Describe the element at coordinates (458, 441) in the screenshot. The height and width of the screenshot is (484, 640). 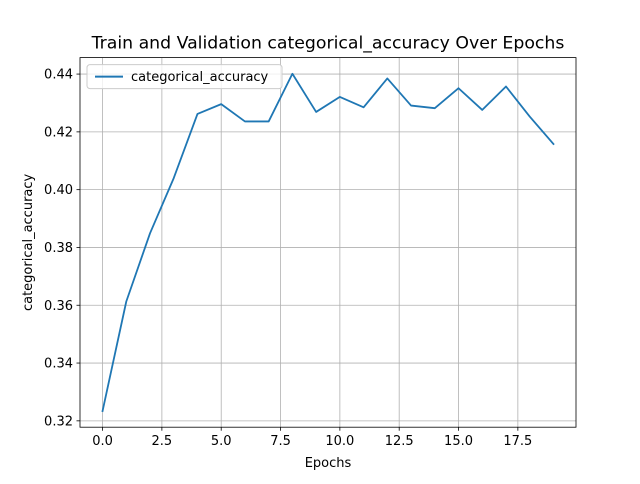
I see `x-tick-label: 15.0` at that location.